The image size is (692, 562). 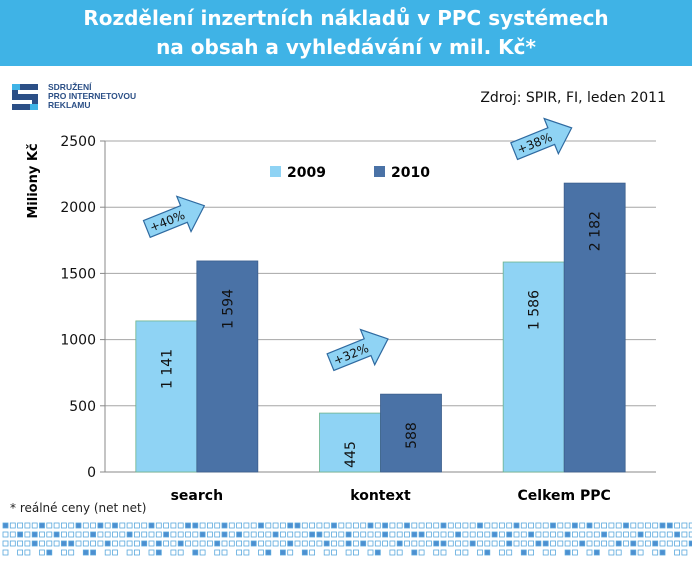 I want to click on logo-line-1: SDRUŽENÍ, so click(x=70, y=87).